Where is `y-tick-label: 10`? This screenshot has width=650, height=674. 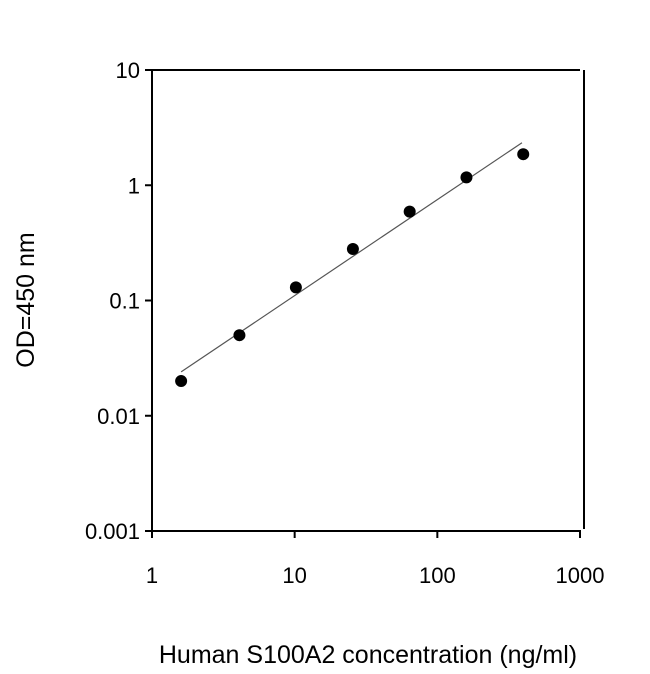
y-tick-label: 10 is located at coordinates (128, 70).